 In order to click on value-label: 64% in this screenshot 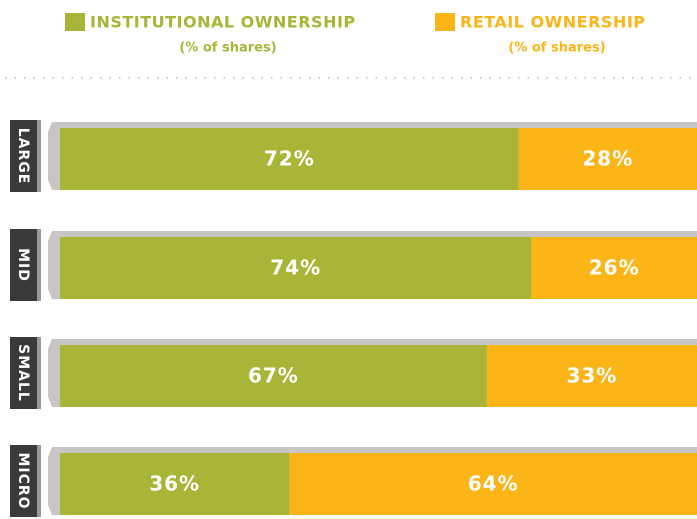, I will do `click(493, 484)`.